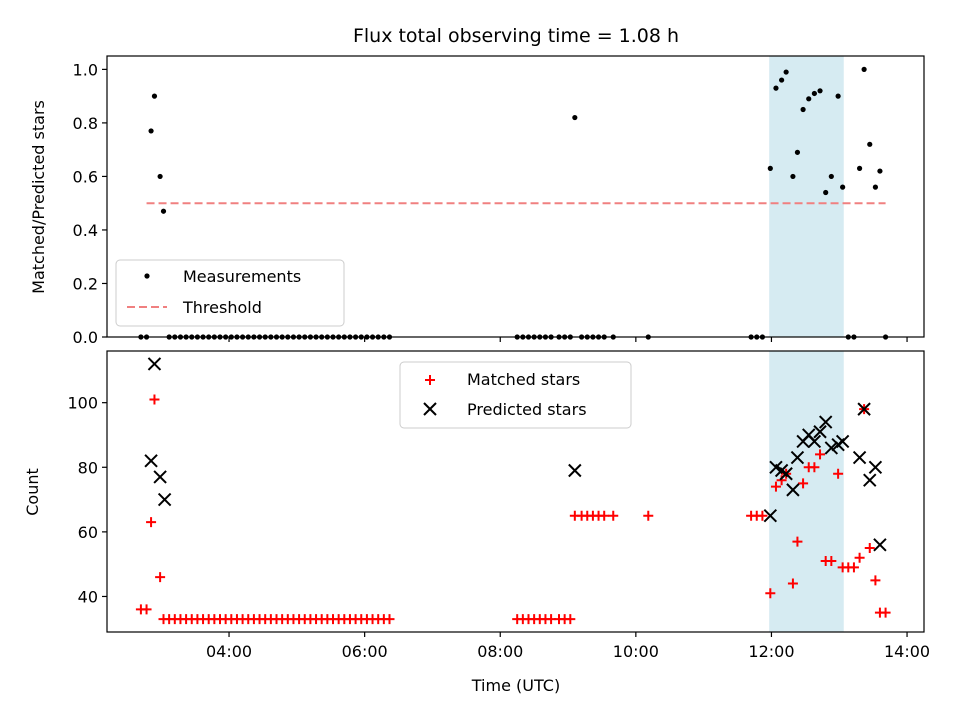 The height and width of the screenshot is (720, 960). I want to click on legend-predicted-label: Predicted stars, so click(527, 409).